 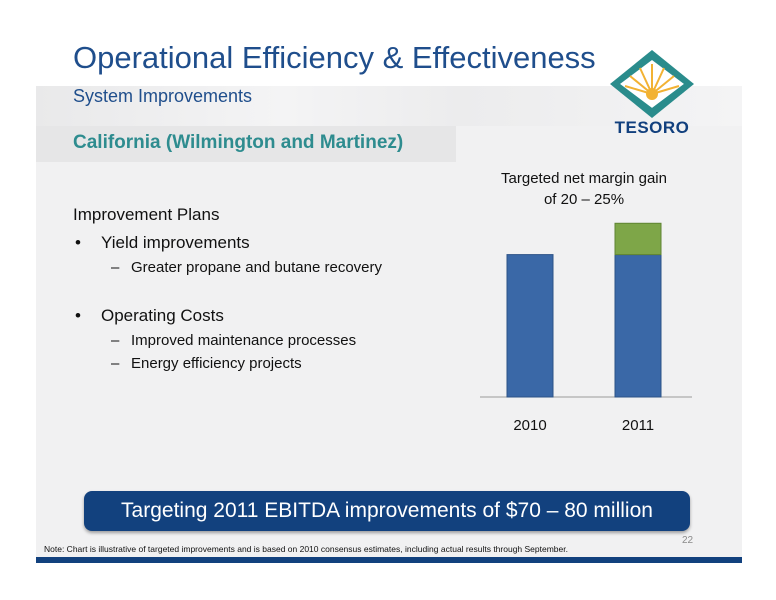 What do you see at coordinates (162, 315) in the screenshot?
I see `bullet-label: Operating Costs` at bounding box center [162, 315].